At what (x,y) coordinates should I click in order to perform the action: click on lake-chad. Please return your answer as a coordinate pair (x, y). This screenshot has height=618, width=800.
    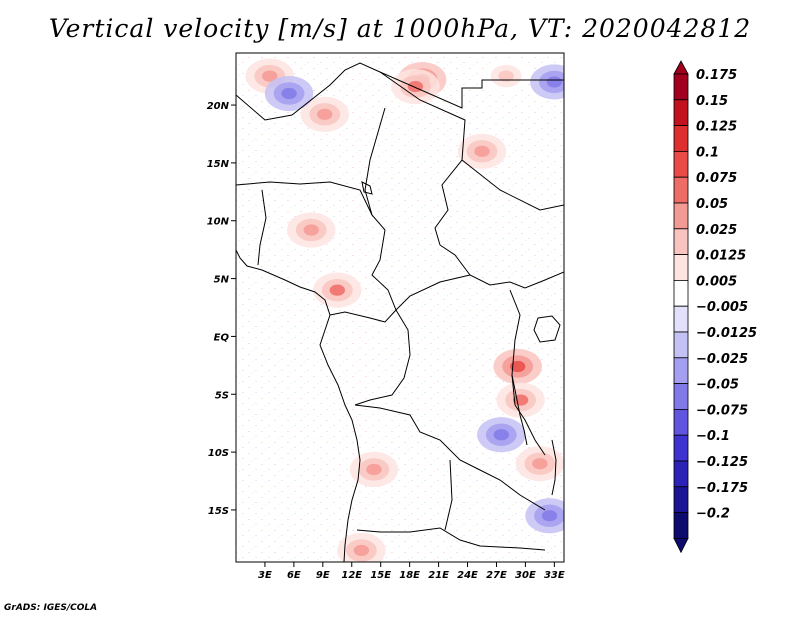
    Looking at the image, I should click on (367, 188).